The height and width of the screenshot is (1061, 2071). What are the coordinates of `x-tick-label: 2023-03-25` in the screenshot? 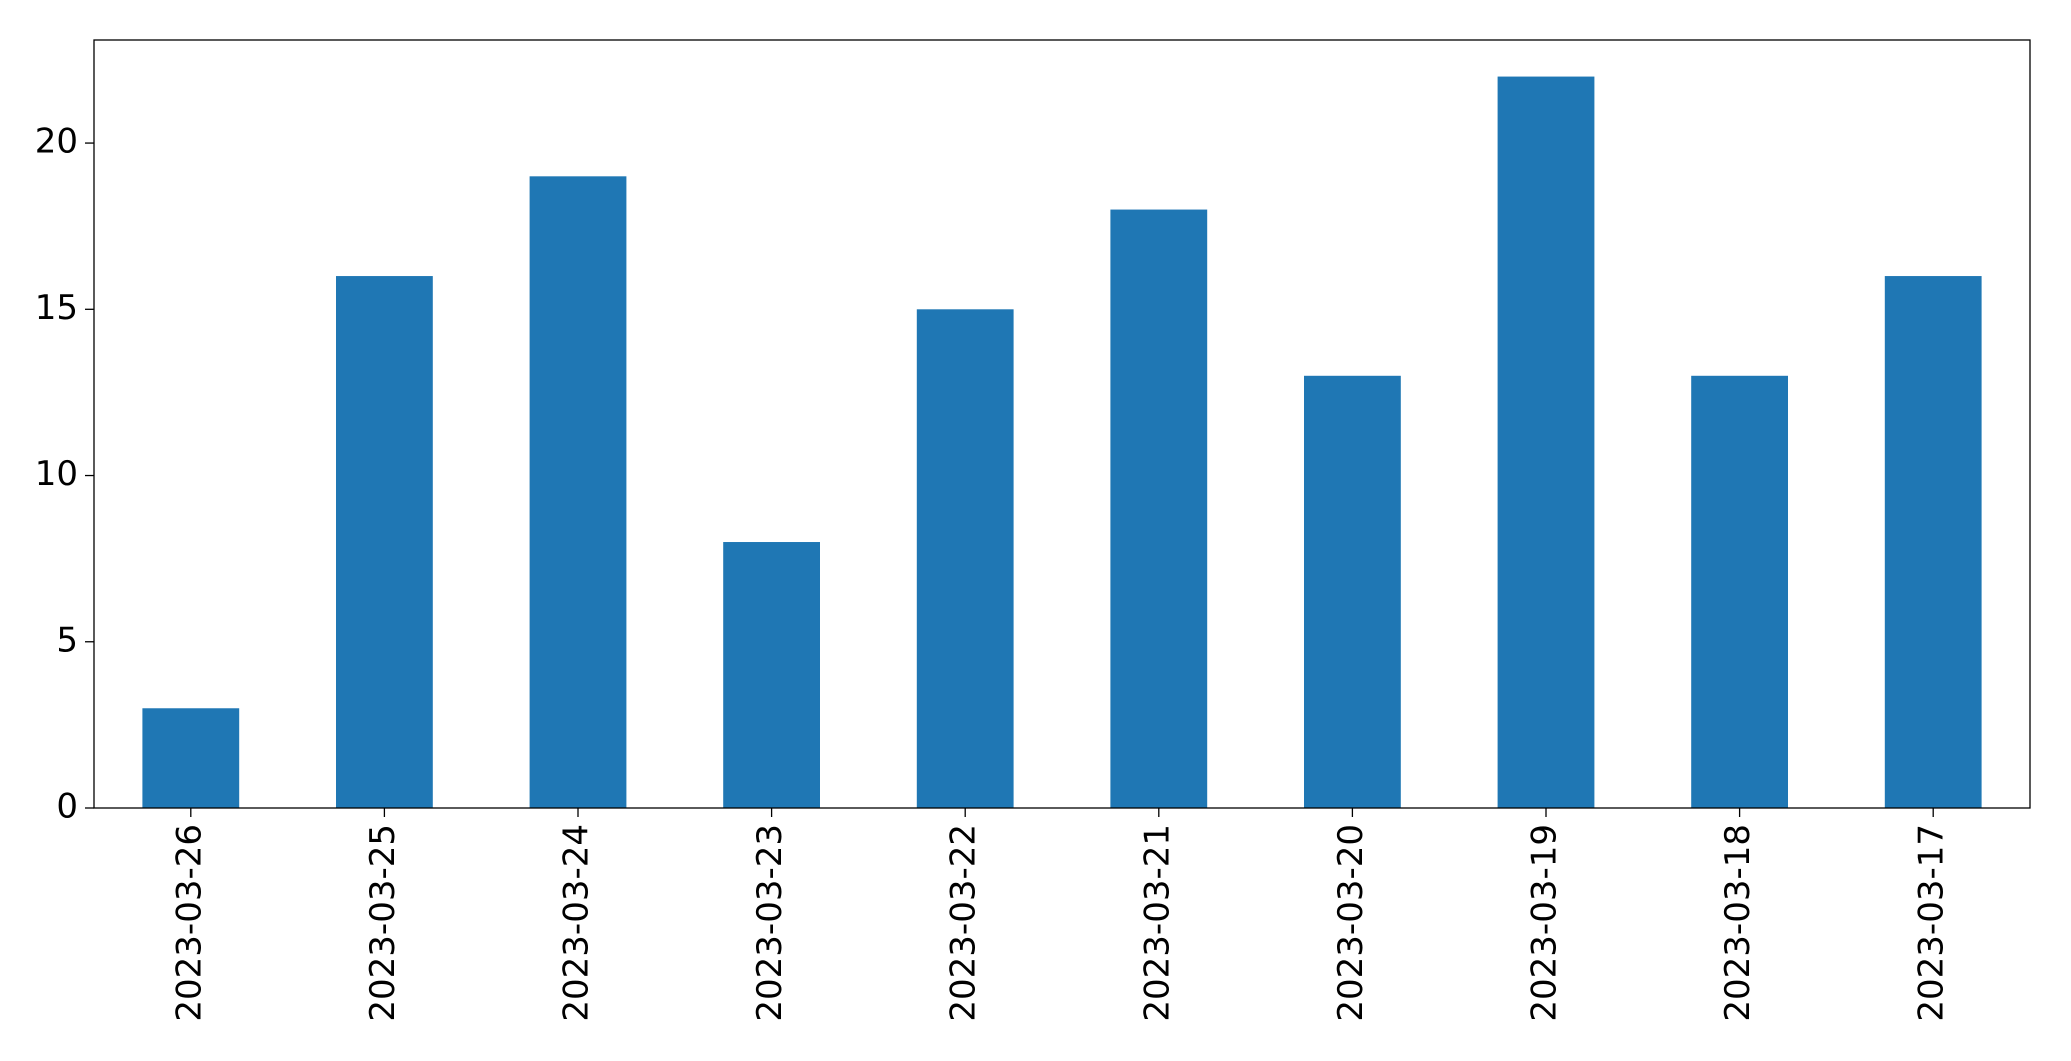 It's located at (383, 923).